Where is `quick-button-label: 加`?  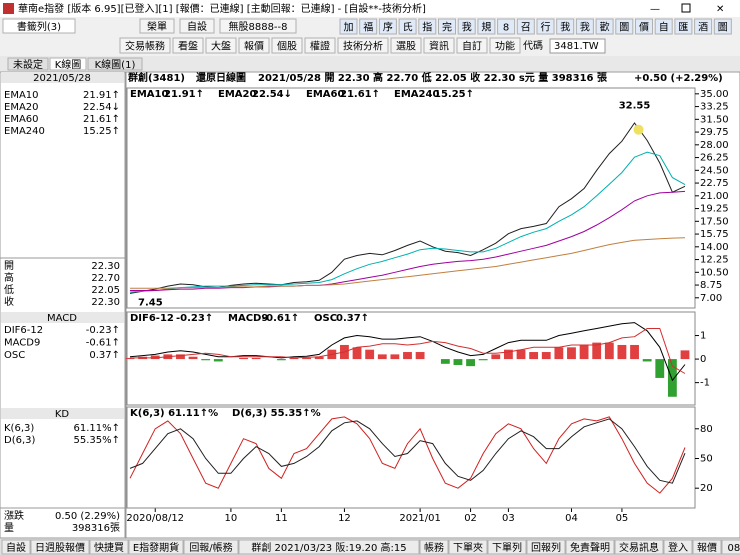
quick-button-label: 加 is located at coordinates (349, 28).